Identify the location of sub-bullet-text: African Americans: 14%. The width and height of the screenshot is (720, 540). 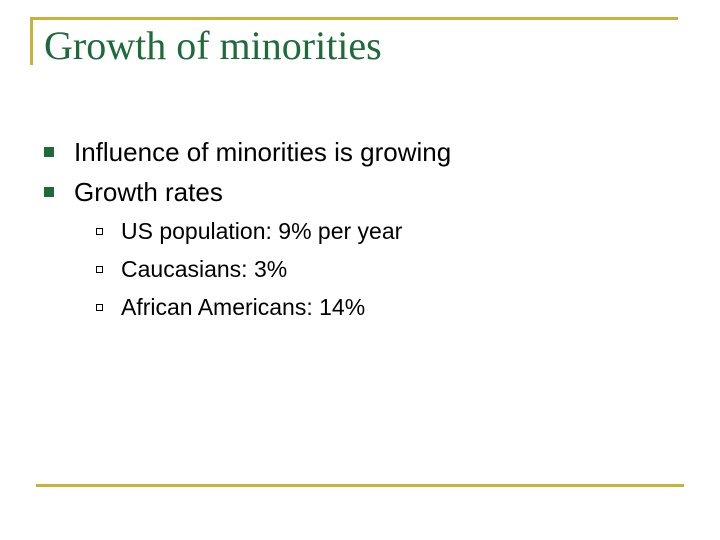
(243, 306).